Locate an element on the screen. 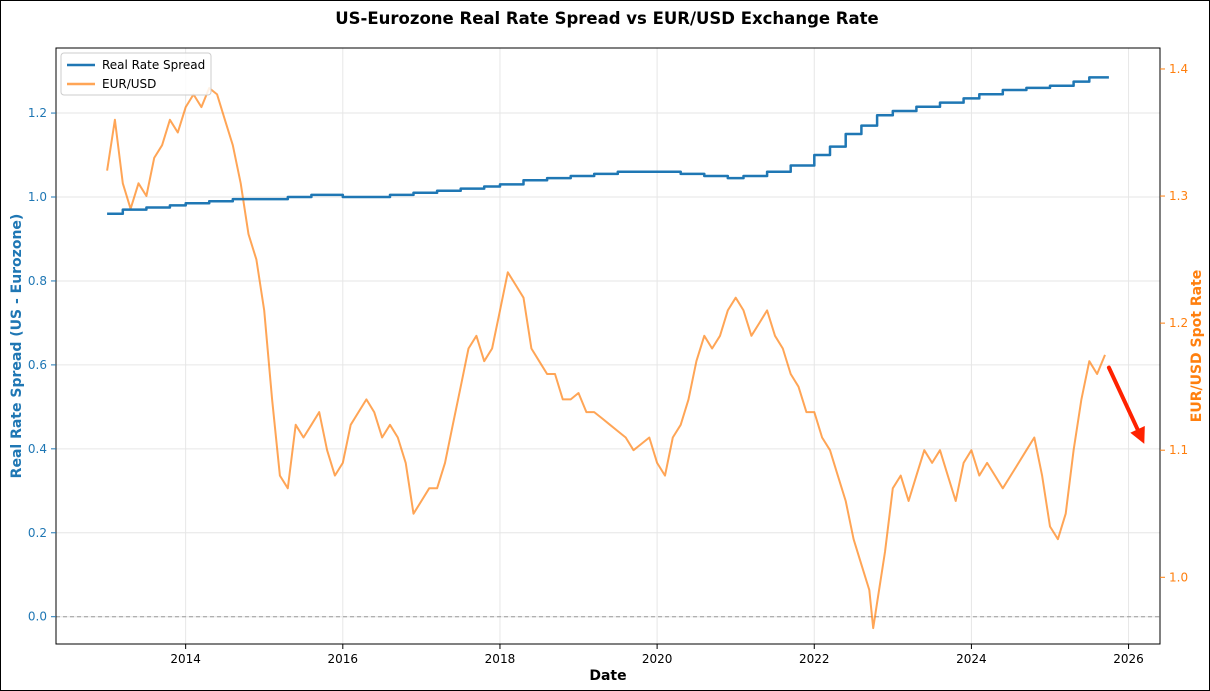 The width and height of the screenshot is (1210, 691). right-tick-label: 1.4 is located at coordinates (1178, 69).